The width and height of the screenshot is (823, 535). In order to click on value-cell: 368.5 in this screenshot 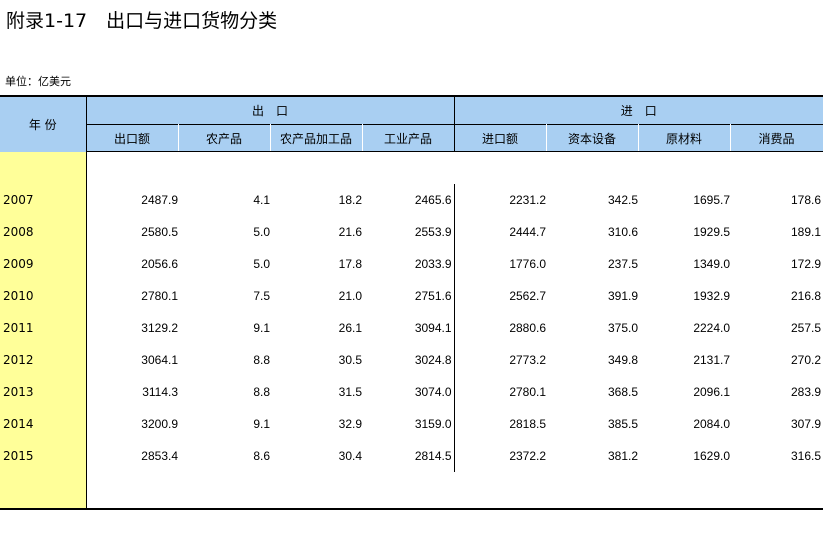, I will do `click(623, 392)`.